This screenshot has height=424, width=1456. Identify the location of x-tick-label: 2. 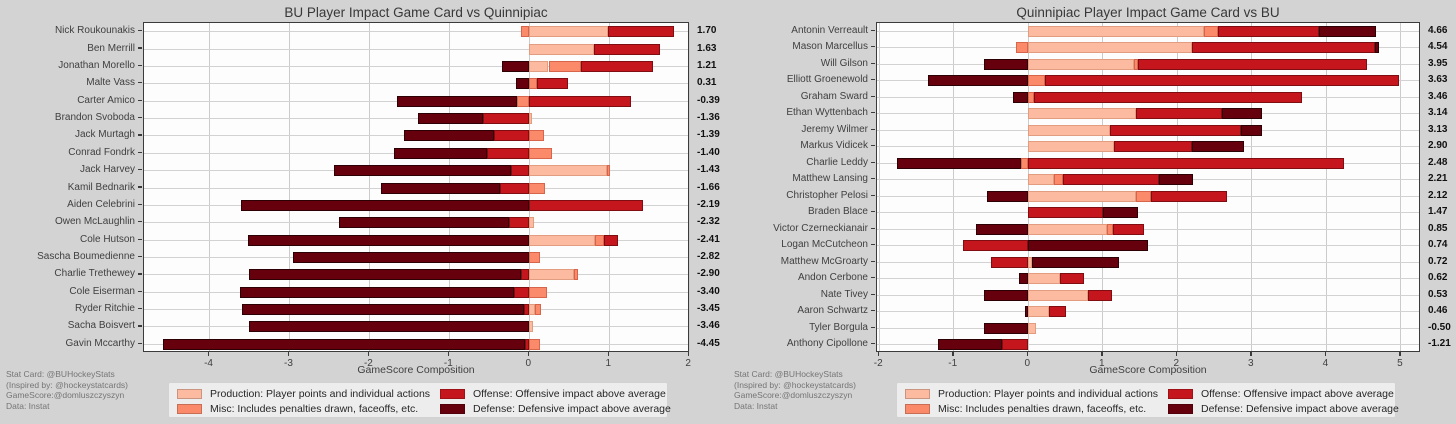
(1176, 363).